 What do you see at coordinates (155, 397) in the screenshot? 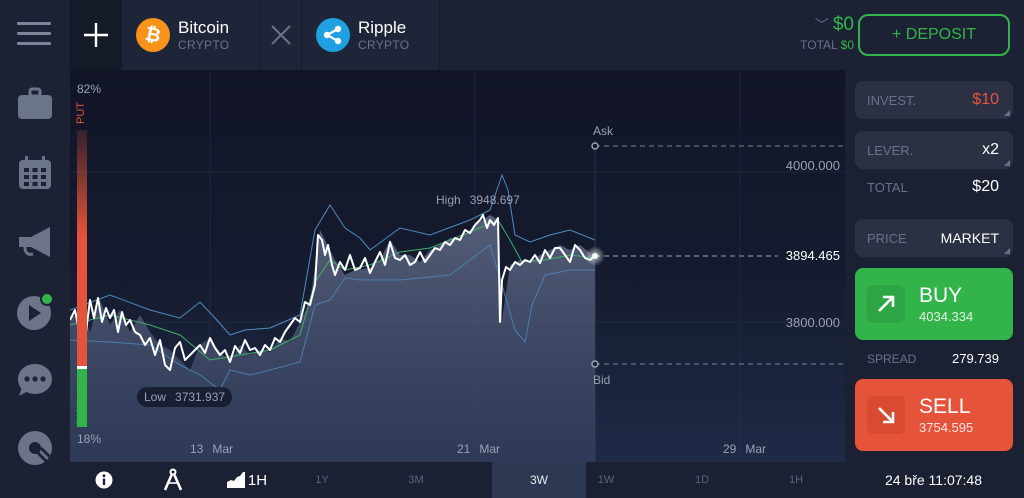
I see `low-label: Low` at bounding box center [155, 397].